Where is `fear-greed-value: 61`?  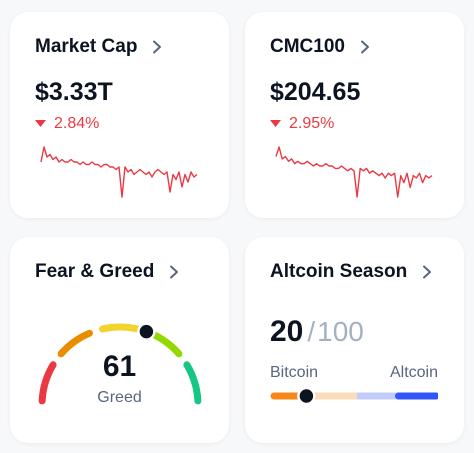 fear-greed-value: 61 is located at coordinates (119, 366).